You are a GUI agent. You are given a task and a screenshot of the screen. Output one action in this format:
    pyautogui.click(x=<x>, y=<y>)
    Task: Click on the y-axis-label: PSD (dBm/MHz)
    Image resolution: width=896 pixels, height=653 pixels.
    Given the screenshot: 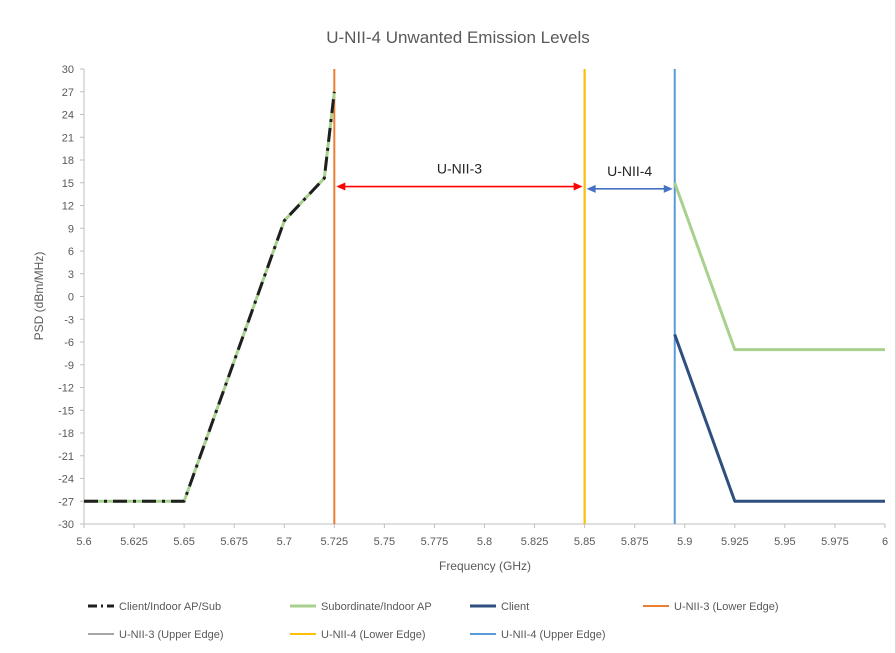 What is the action you would take?
    pyautogui.click(x=39, y=296)
    